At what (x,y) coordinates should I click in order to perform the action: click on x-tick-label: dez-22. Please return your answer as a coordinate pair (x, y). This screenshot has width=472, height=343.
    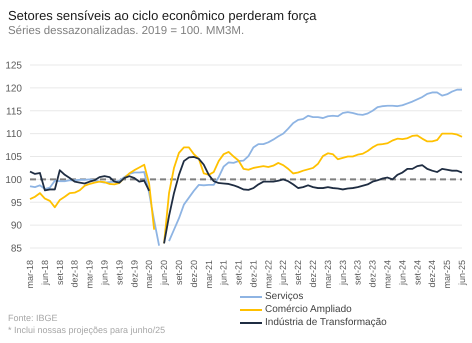
    Looking at the image, I should click on (313, 274).